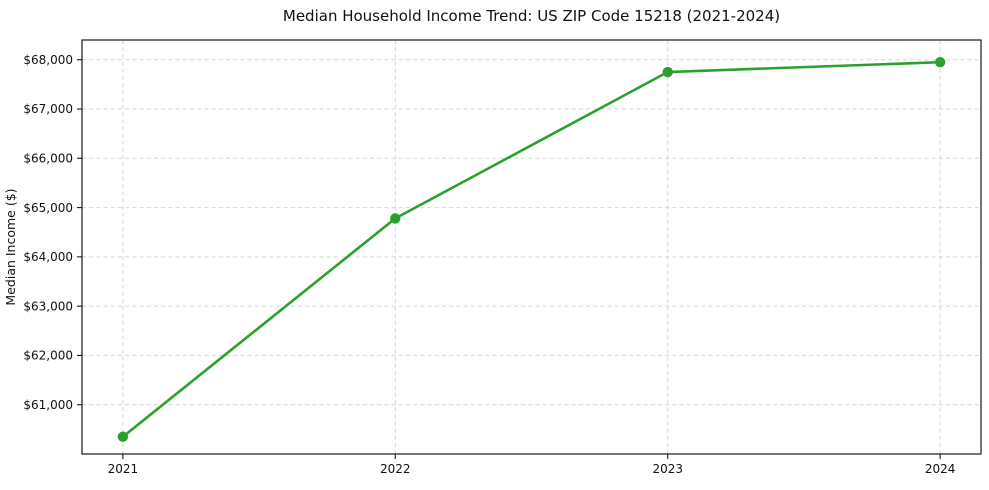  I want to click on y-axis-label: Median Income ($), so click(10, 246).